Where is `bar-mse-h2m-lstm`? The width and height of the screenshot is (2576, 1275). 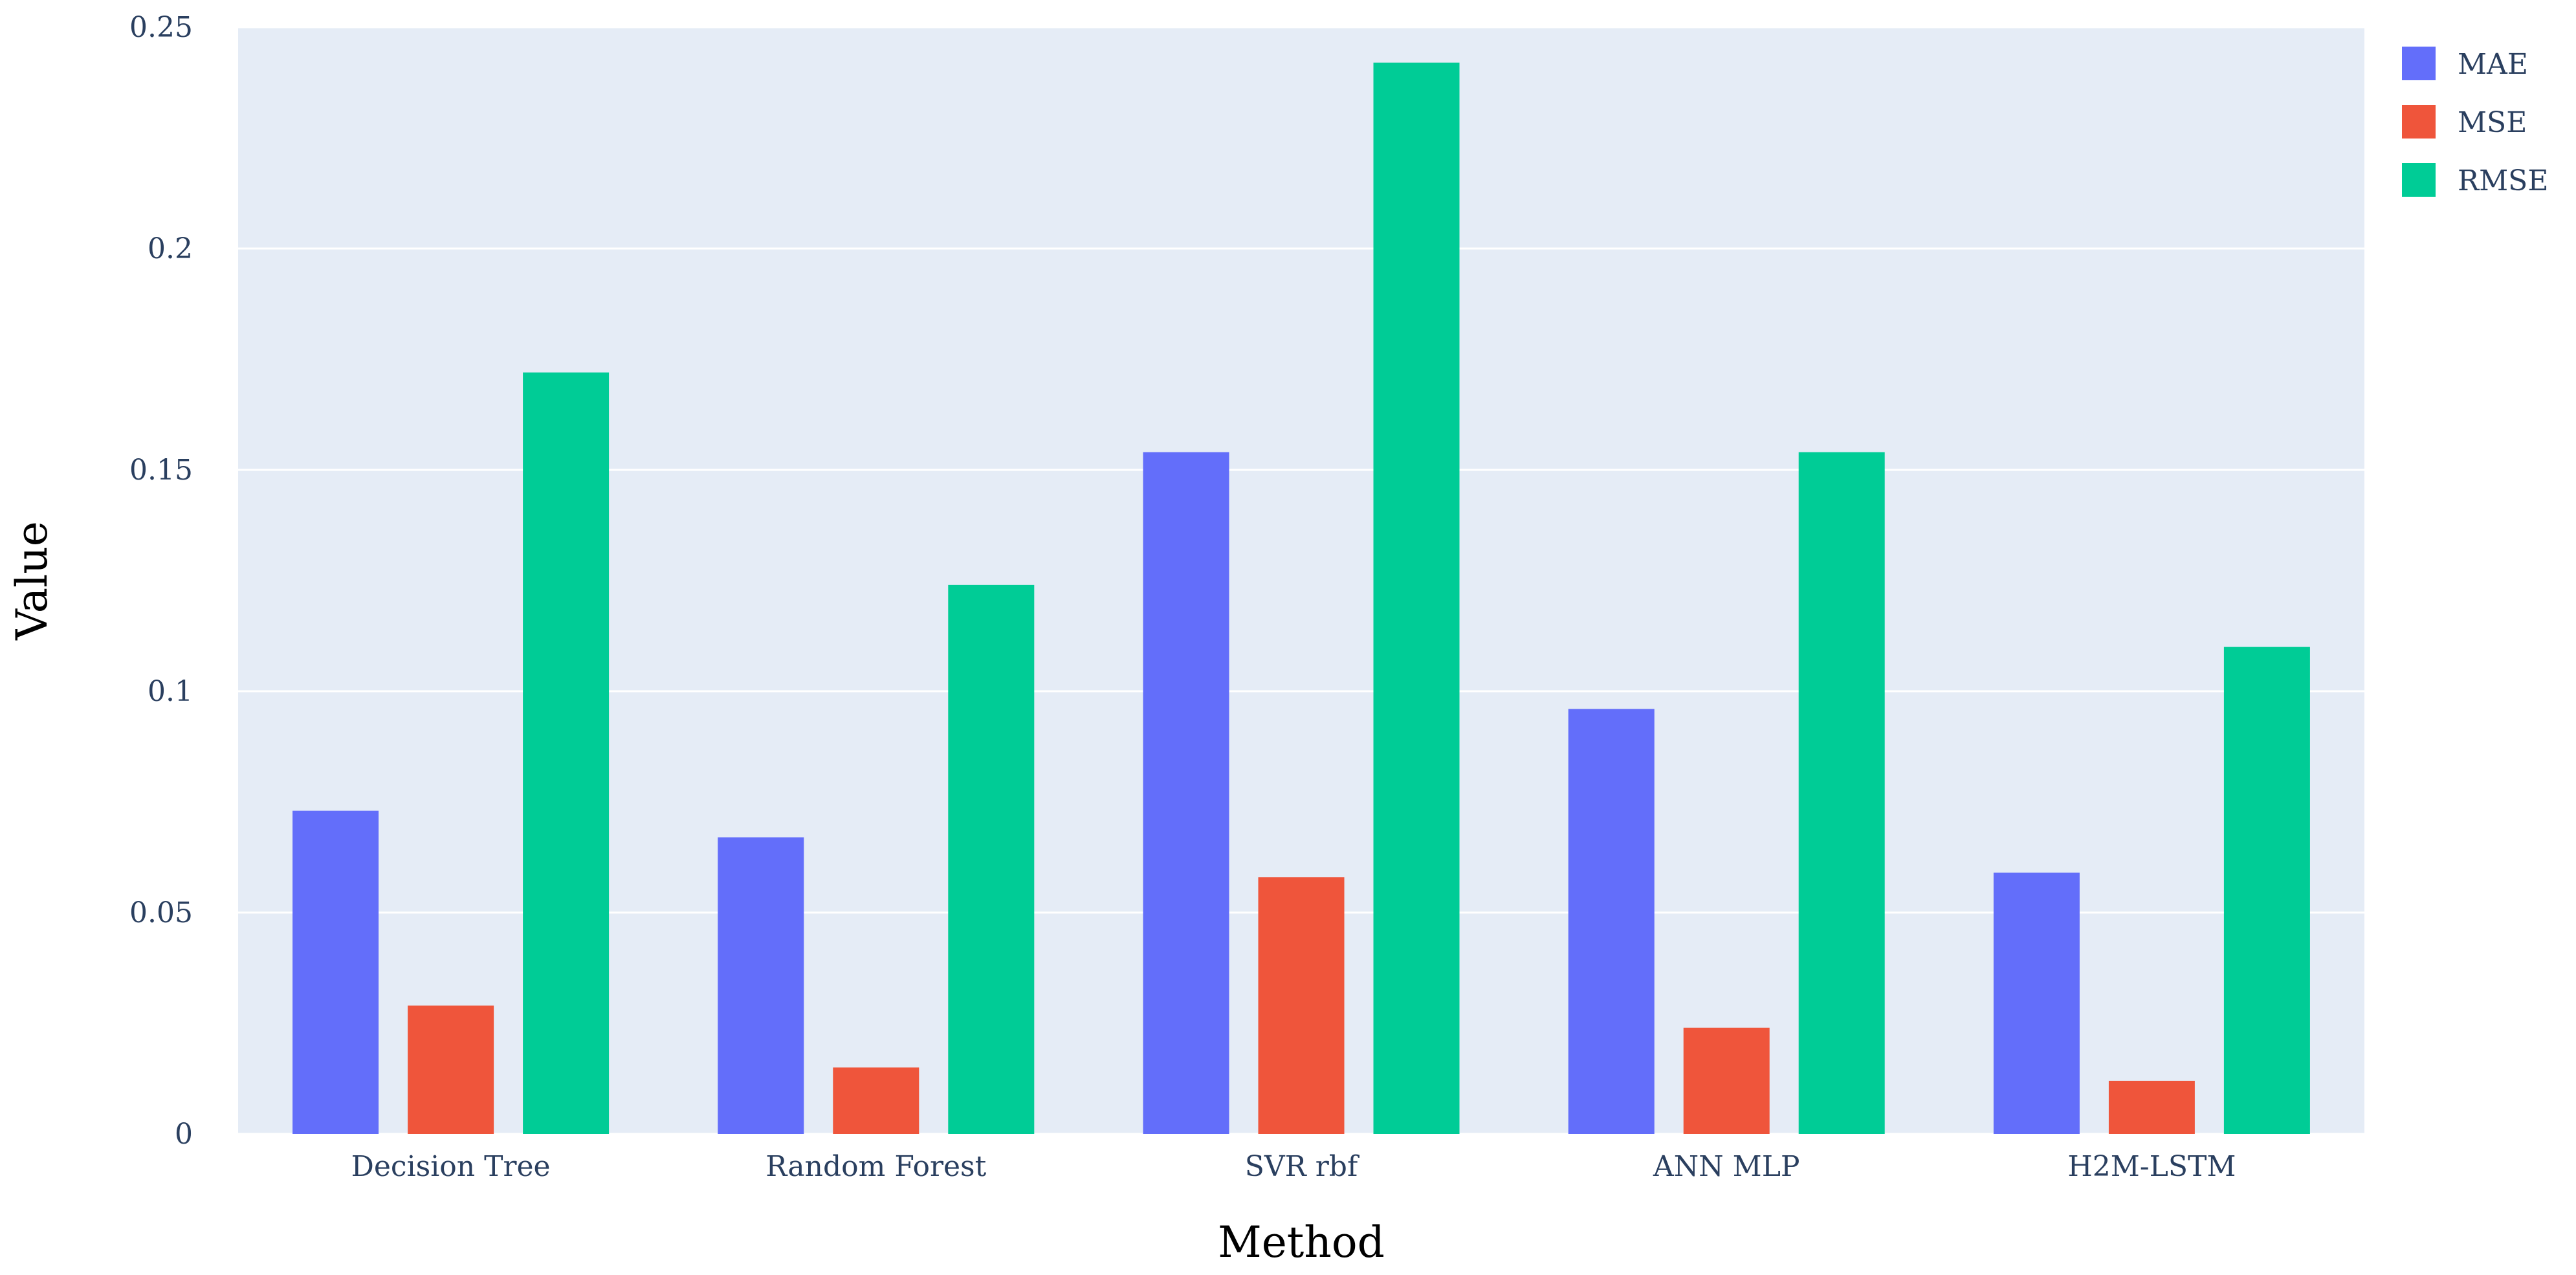 bar-mse-h2m-lstm is located at coordinates (2151, 1107).